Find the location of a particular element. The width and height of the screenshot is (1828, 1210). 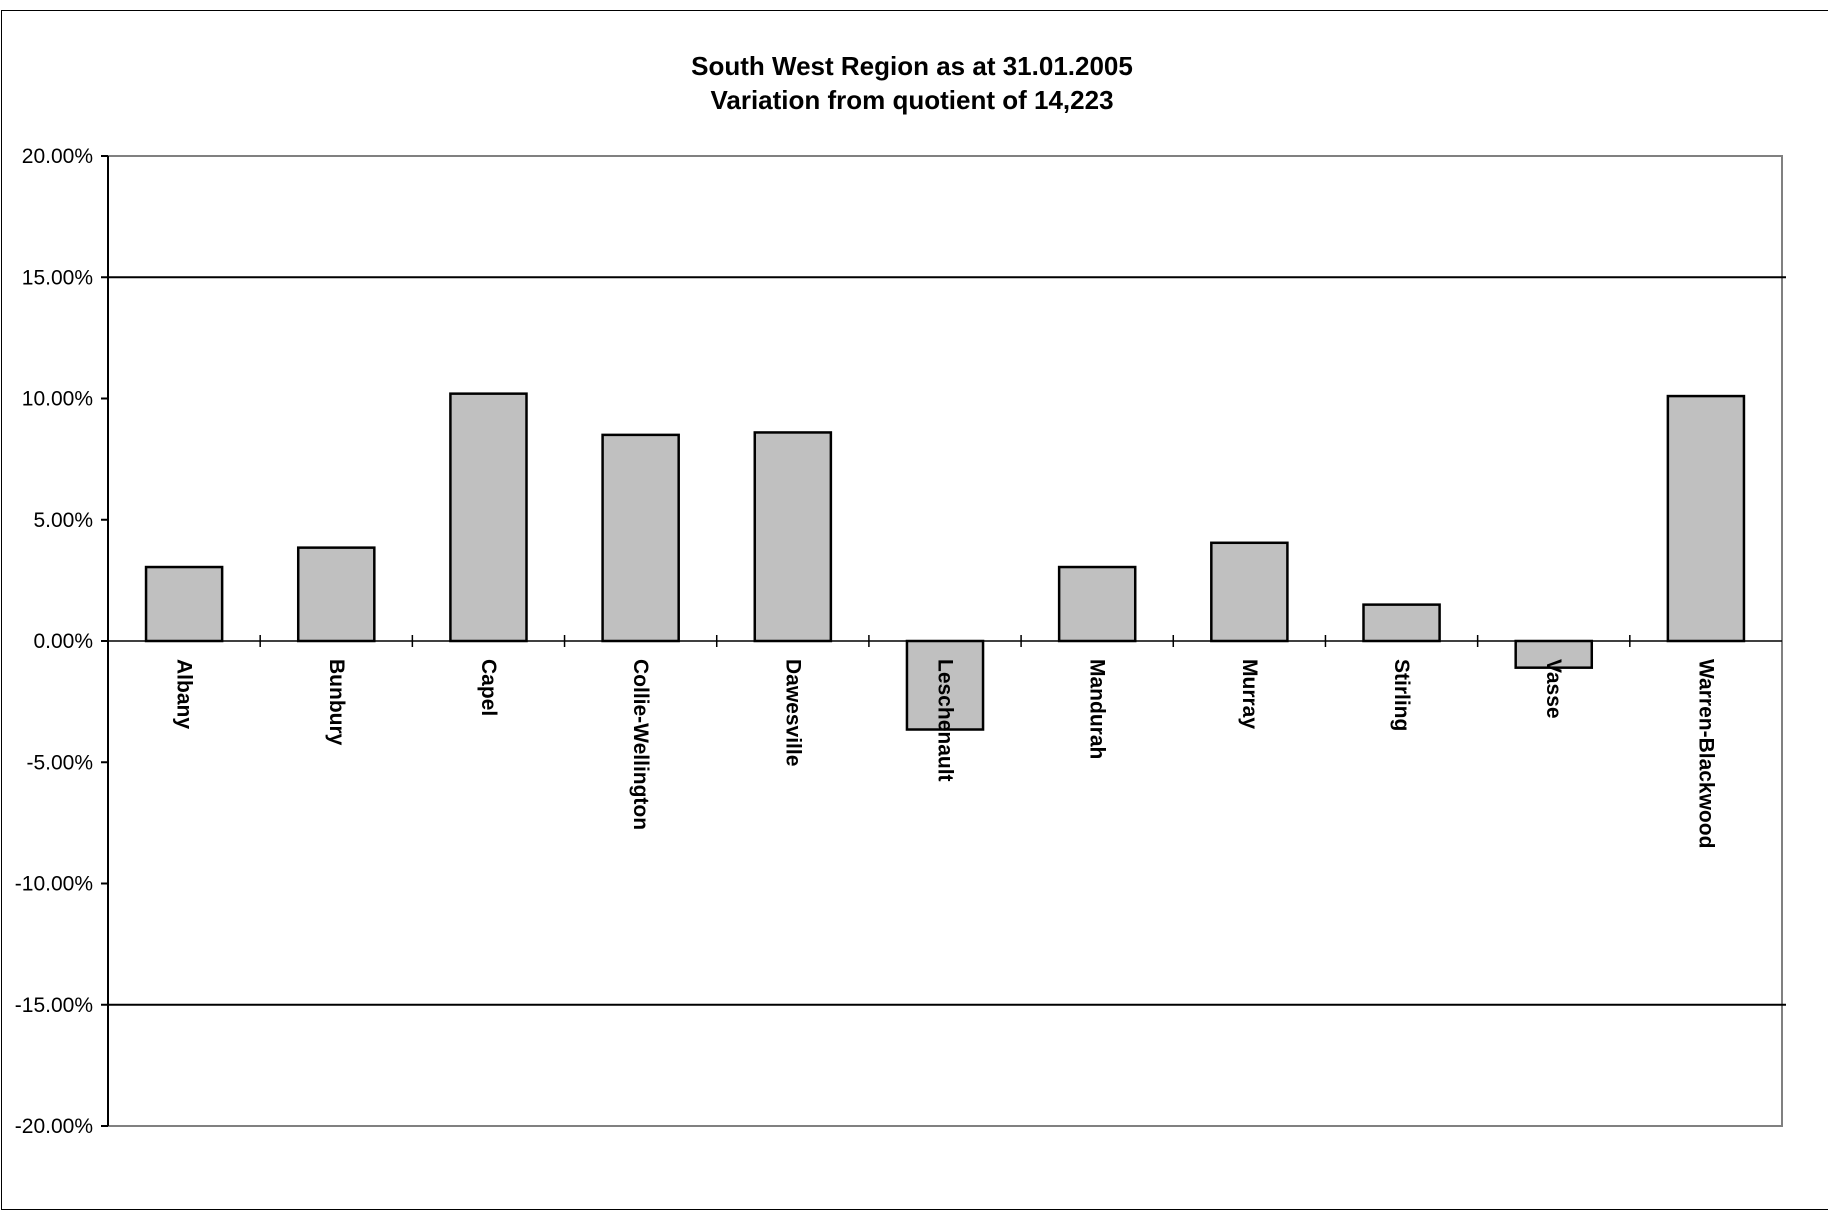

category-label: Leschenault is located at coordinates (945, 720).